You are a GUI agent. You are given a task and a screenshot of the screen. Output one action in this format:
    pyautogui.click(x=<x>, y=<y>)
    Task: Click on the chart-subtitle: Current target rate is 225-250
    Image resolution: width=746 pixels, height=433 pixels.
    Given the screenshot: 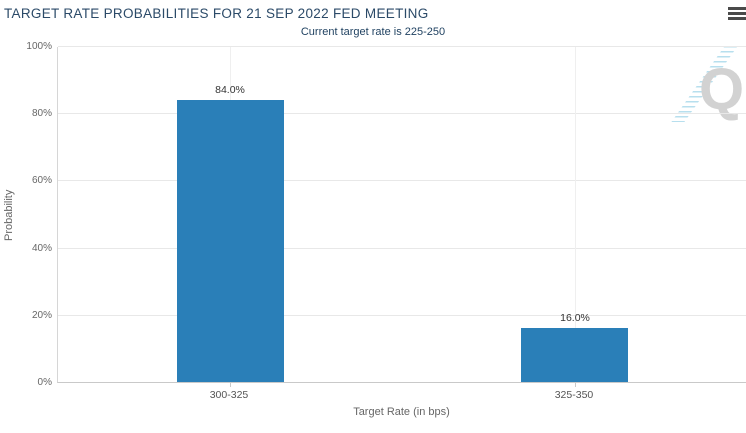 What is the action you would take?
    pyautogui.click(x=373, y=32)
    